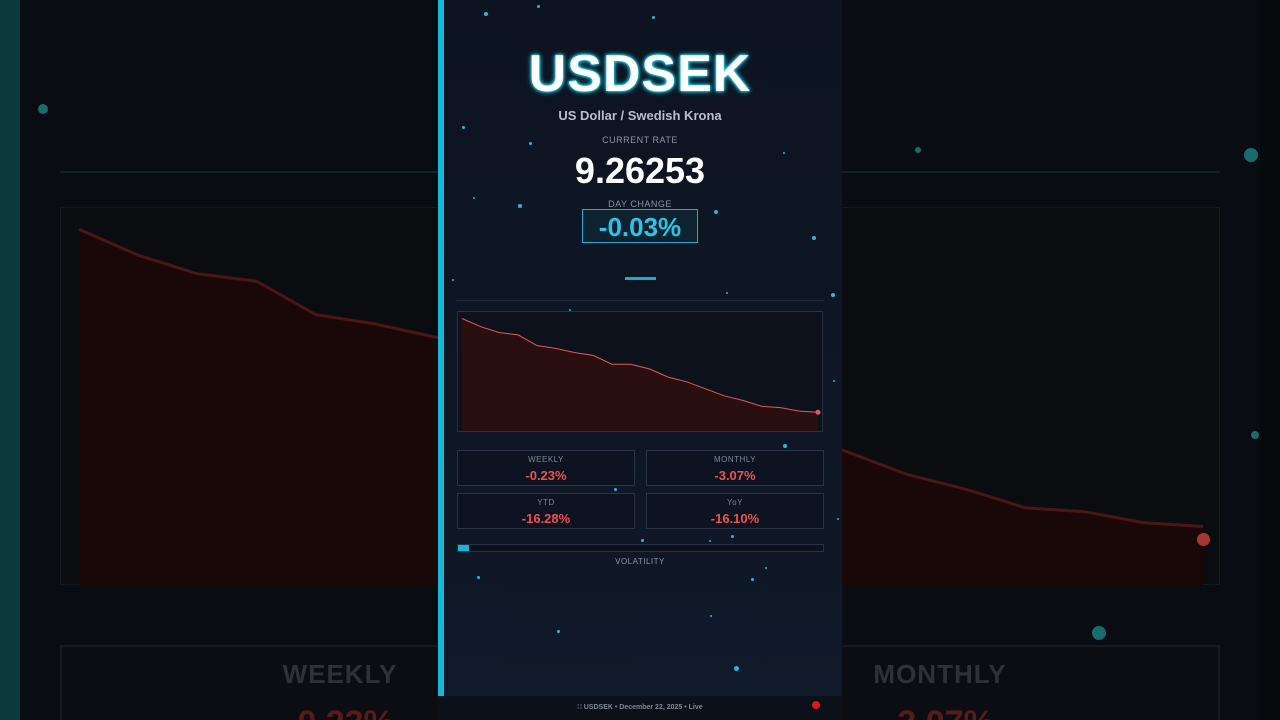 This screenshot has height=720, width=1280. Describe the element at coordinates (1203, 539) in the screenshot. I see `background-chart-endpoint` at that location.